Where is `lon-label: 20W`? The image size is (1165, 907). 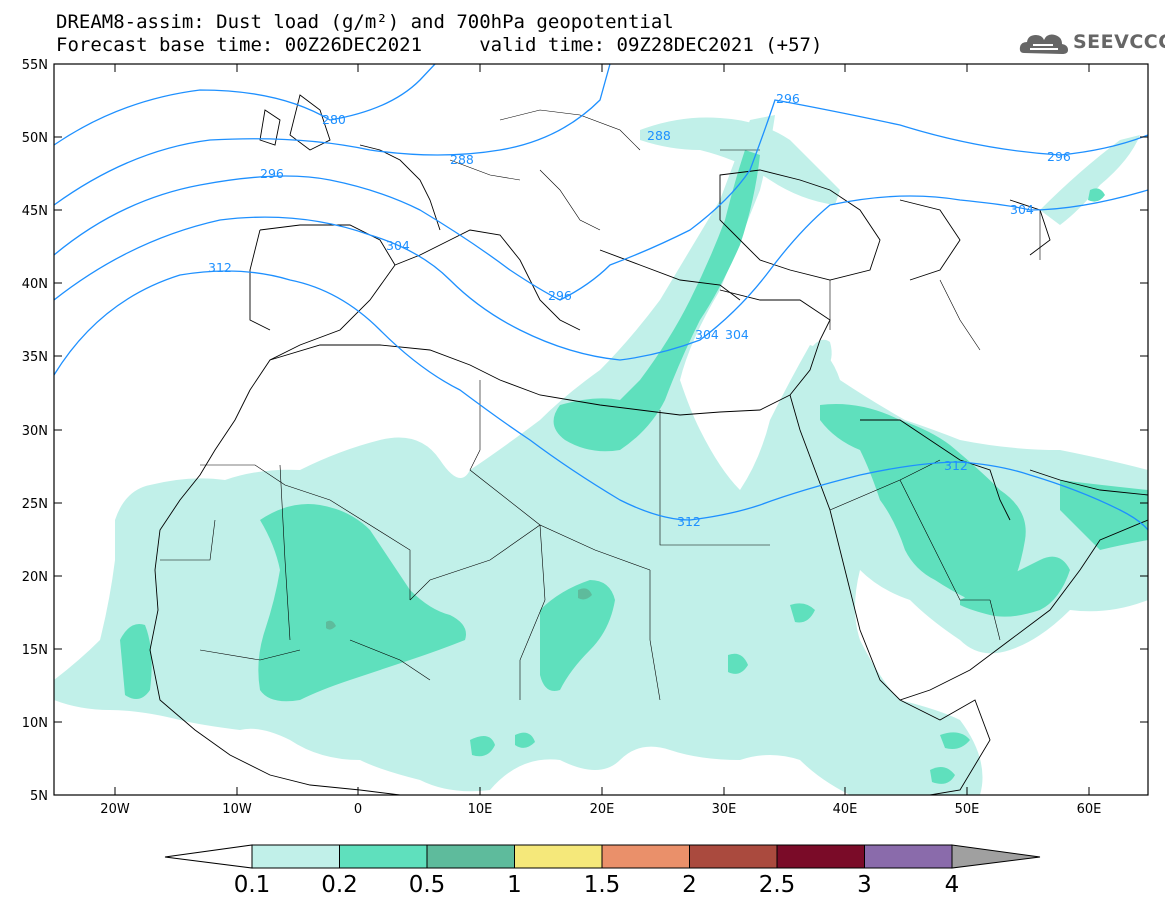 lon-label: 20W is located at coordinates (115, 809).